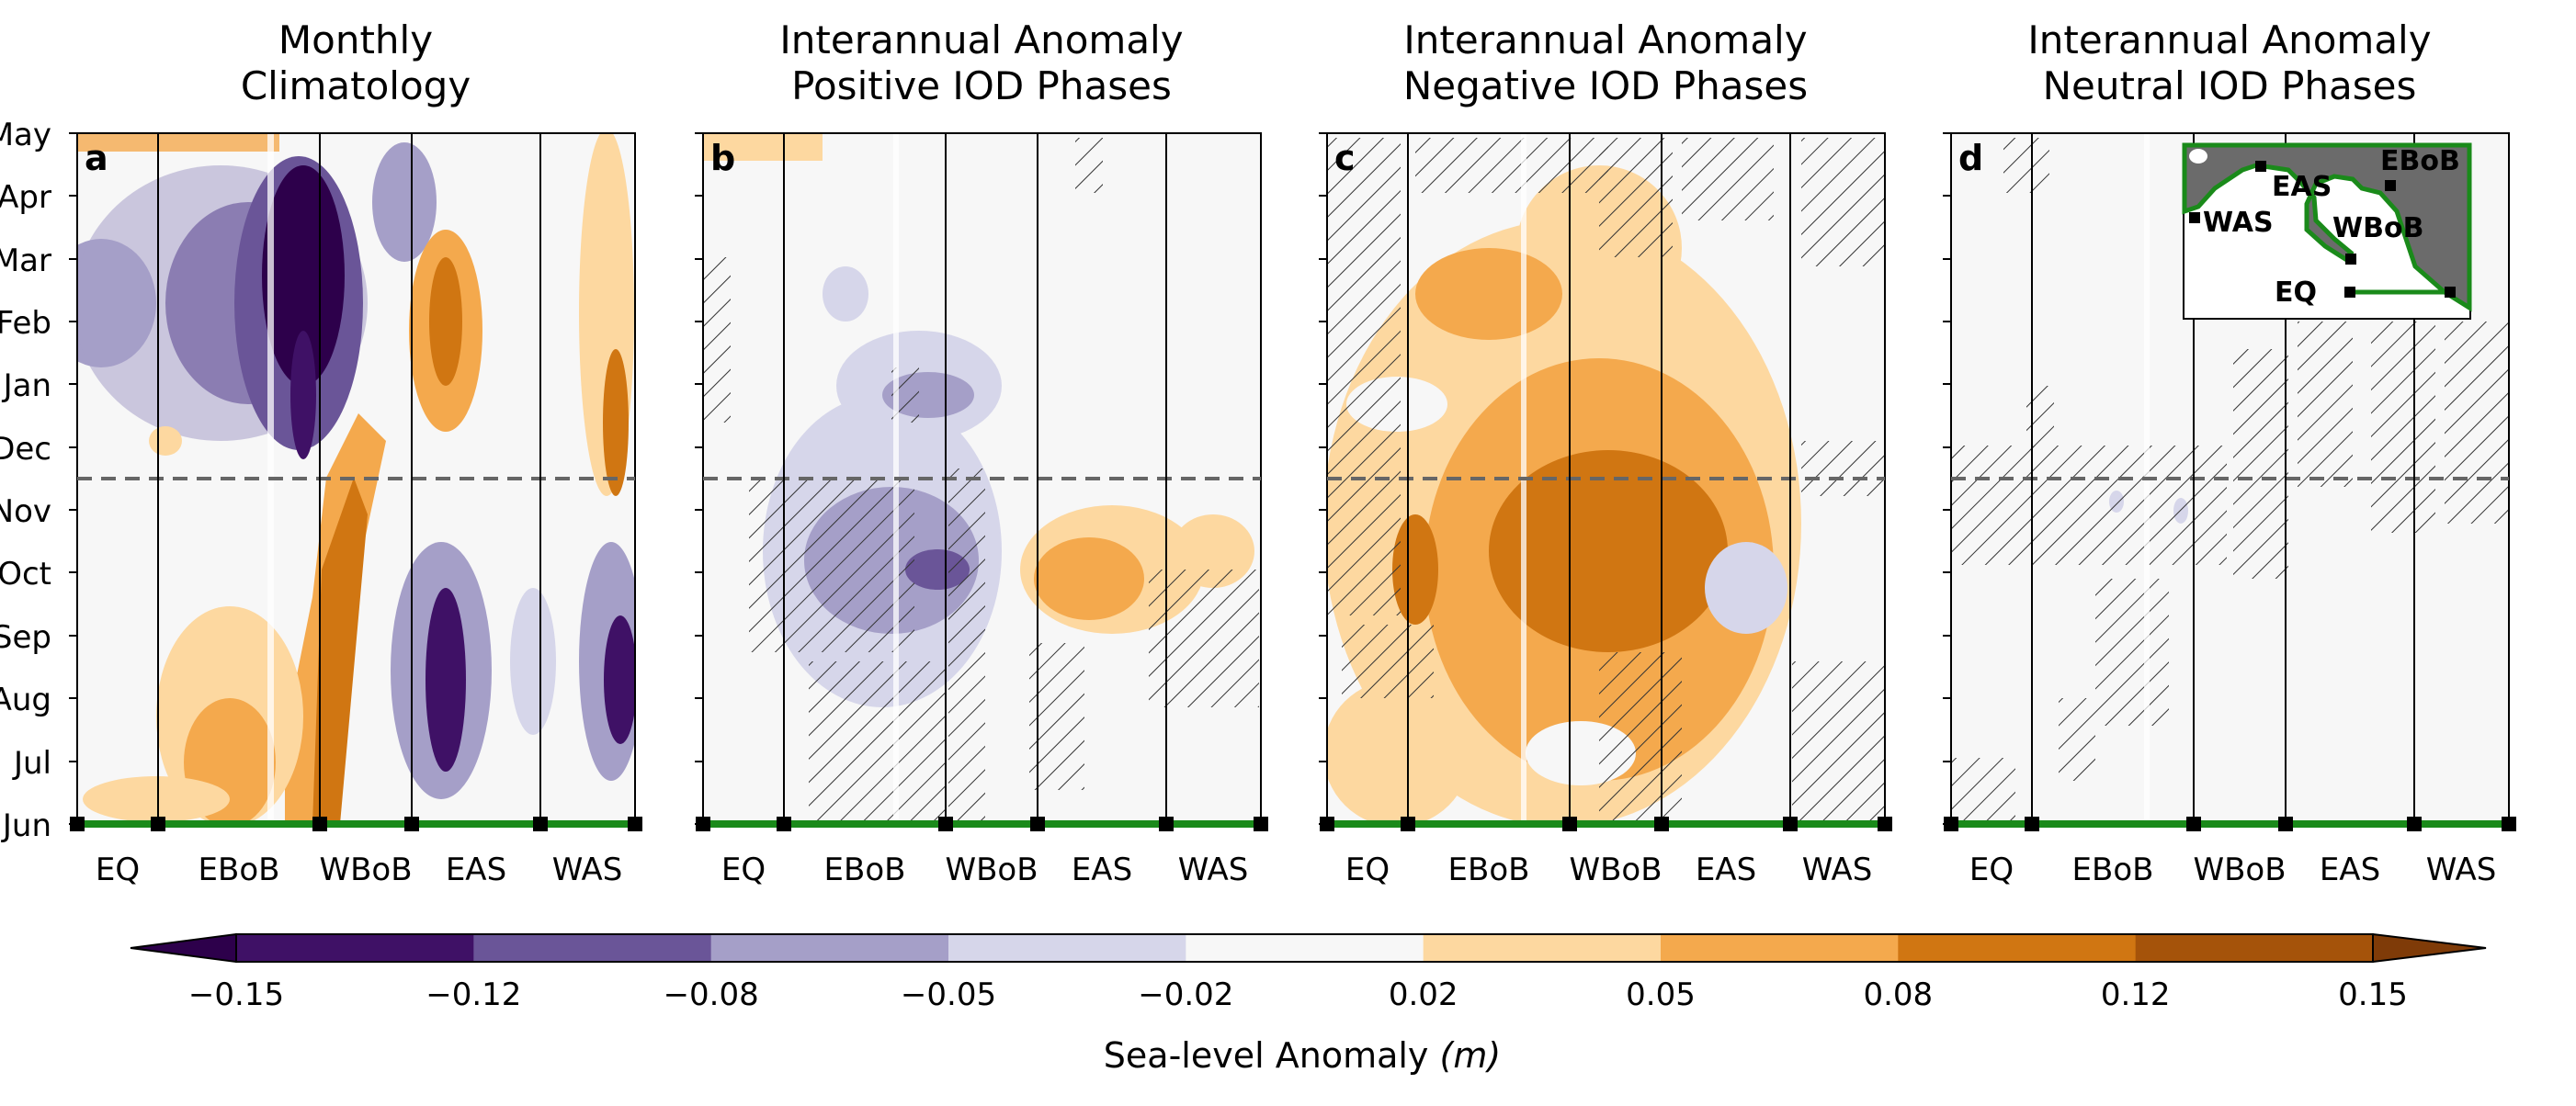 Image resolution: width=2576 pixels, height=1106 pixels. I want to click on colorbar-tick-label: −0.05, so click(949, 994).